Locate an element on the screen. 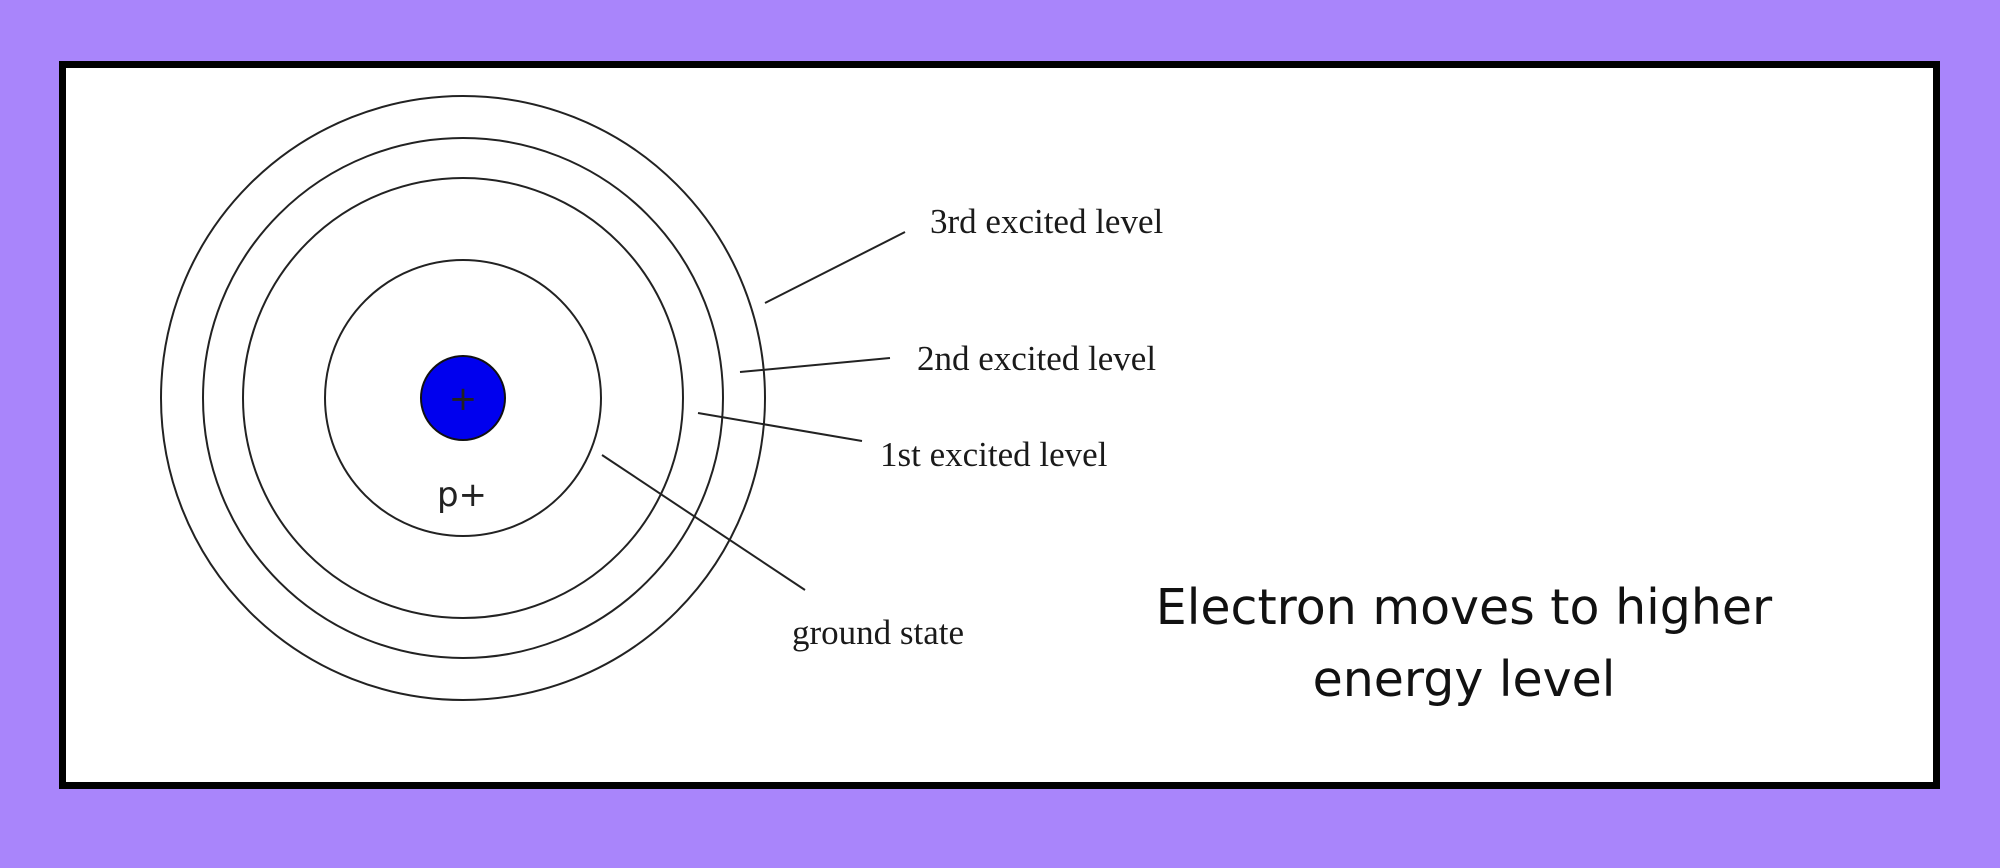 This screenshot has height=868, width=2000. ground-state-label: ground state is located at coordinates (878, 632).